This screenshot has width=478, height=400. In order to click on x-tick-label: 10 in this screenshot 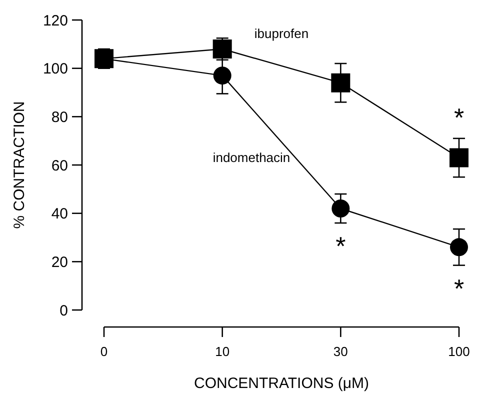, I will do `click(222, 351)`.